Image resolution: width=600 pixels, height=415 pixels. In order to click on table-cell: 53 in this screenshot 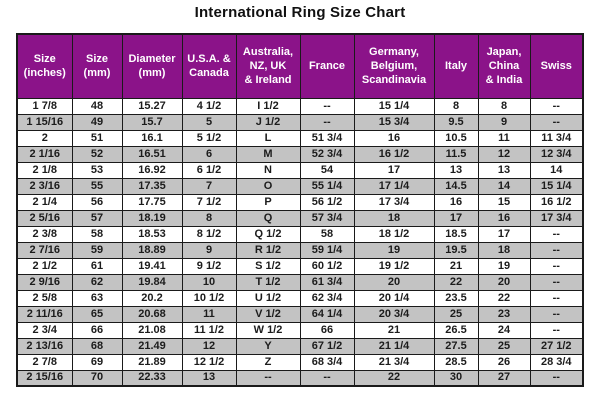, I will do `click(97, 170)`.